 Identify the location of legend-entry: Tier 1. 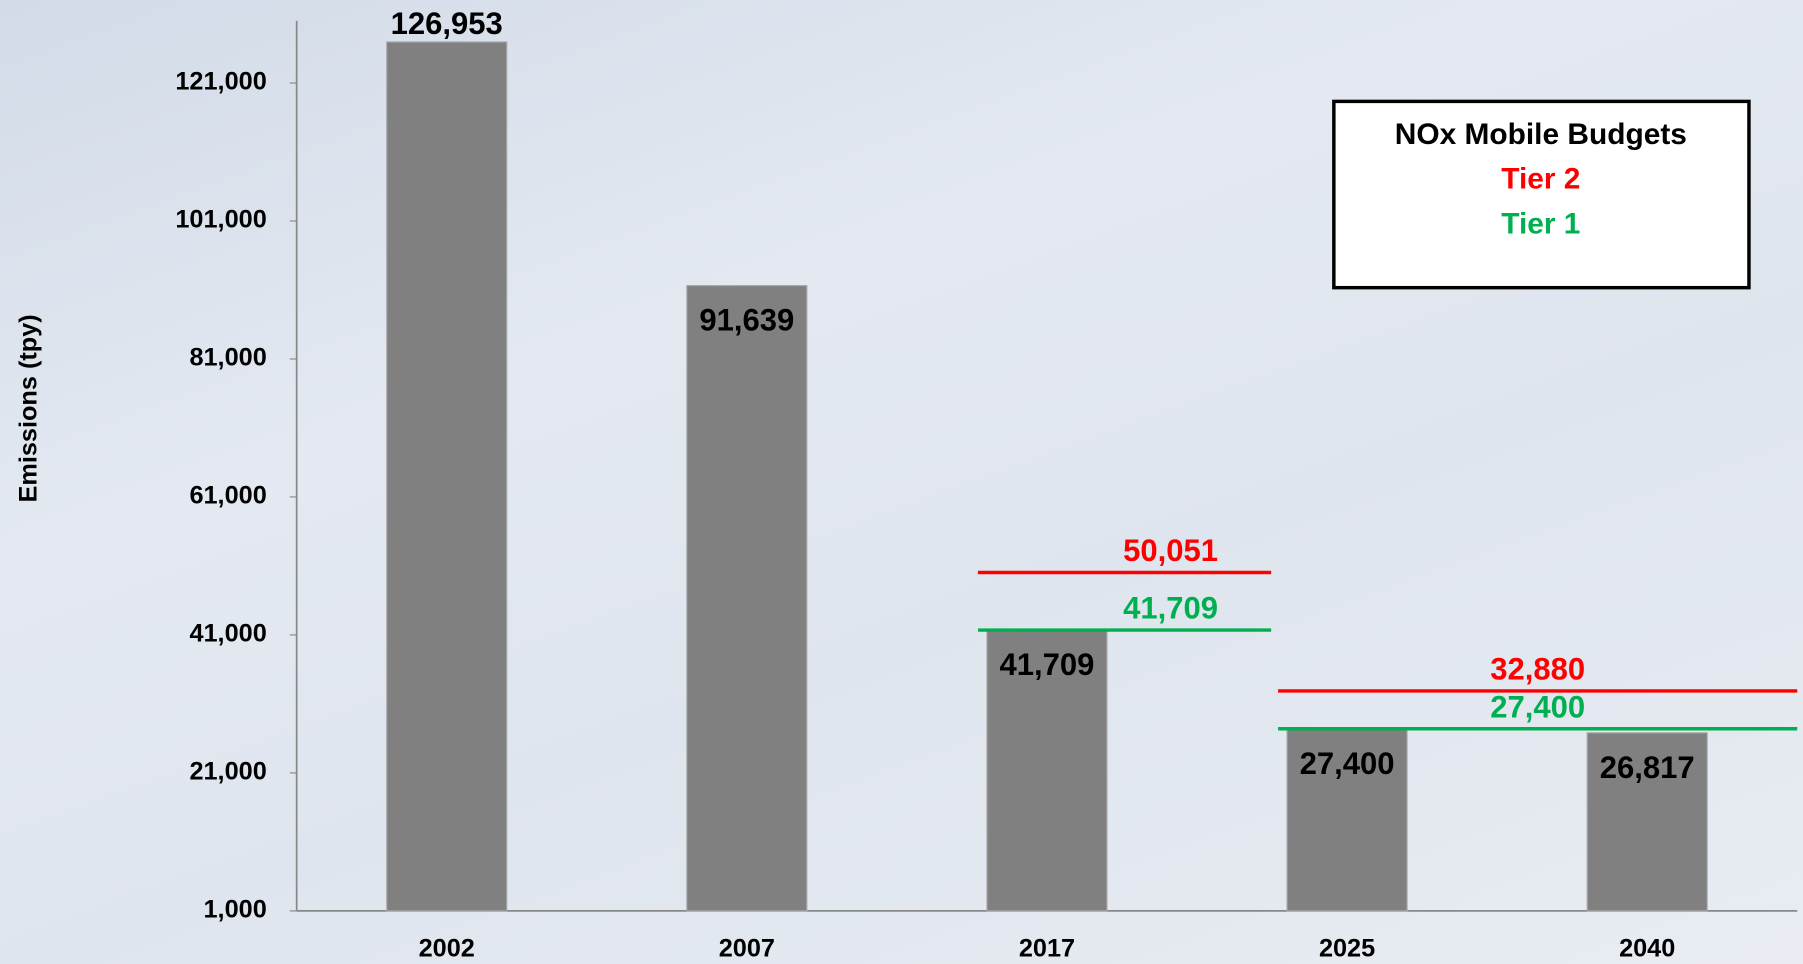
(1540, 223).